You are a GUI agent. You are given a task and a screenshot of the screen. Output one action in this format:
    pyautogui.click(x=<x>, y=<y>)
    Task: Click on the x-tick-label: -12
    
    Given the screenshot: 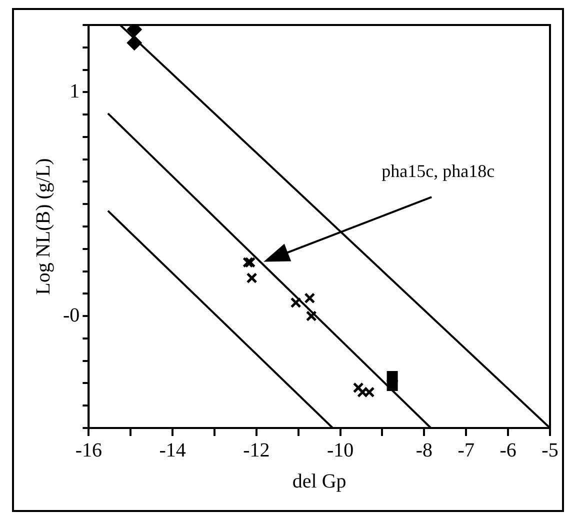 What is the action you would take?
    pyautogui.click(x=256, y=450)
    